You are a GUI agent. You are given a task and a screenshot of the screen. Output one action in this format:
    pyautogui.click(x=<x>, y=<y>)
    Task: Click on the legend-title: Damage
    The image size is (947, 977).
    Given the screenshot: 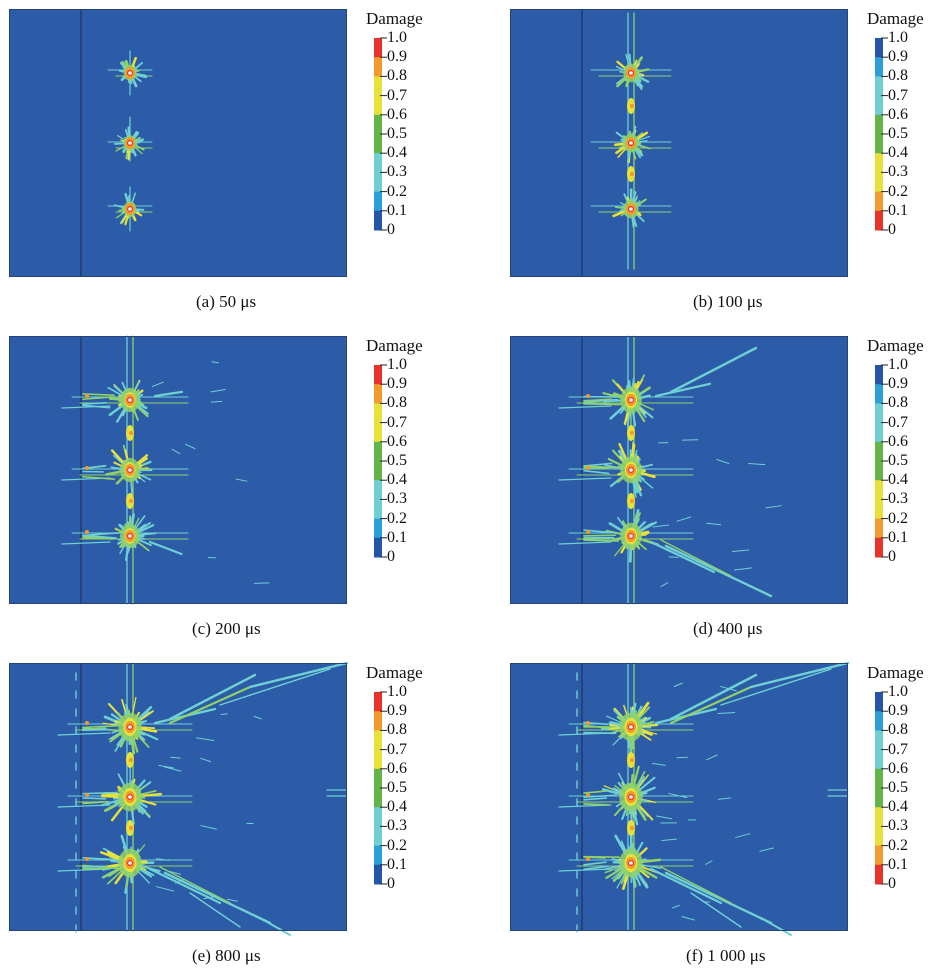 What is the action you would take?
    pyautogui.click(x=895, y=345)
    